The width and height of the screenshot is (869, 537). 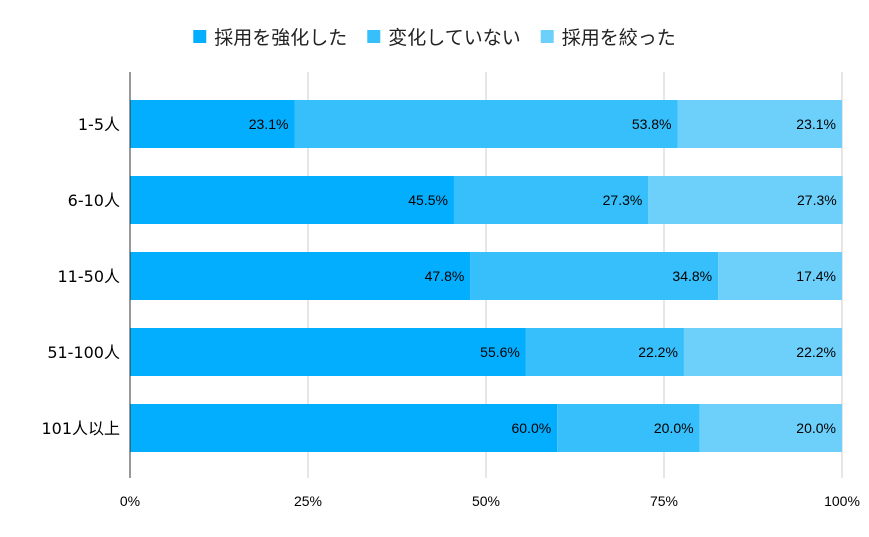 What do you see at coordinates (486, 501) in the screenshot?
I see `x-tick-50: 50%` at bounding box center [486, 501].